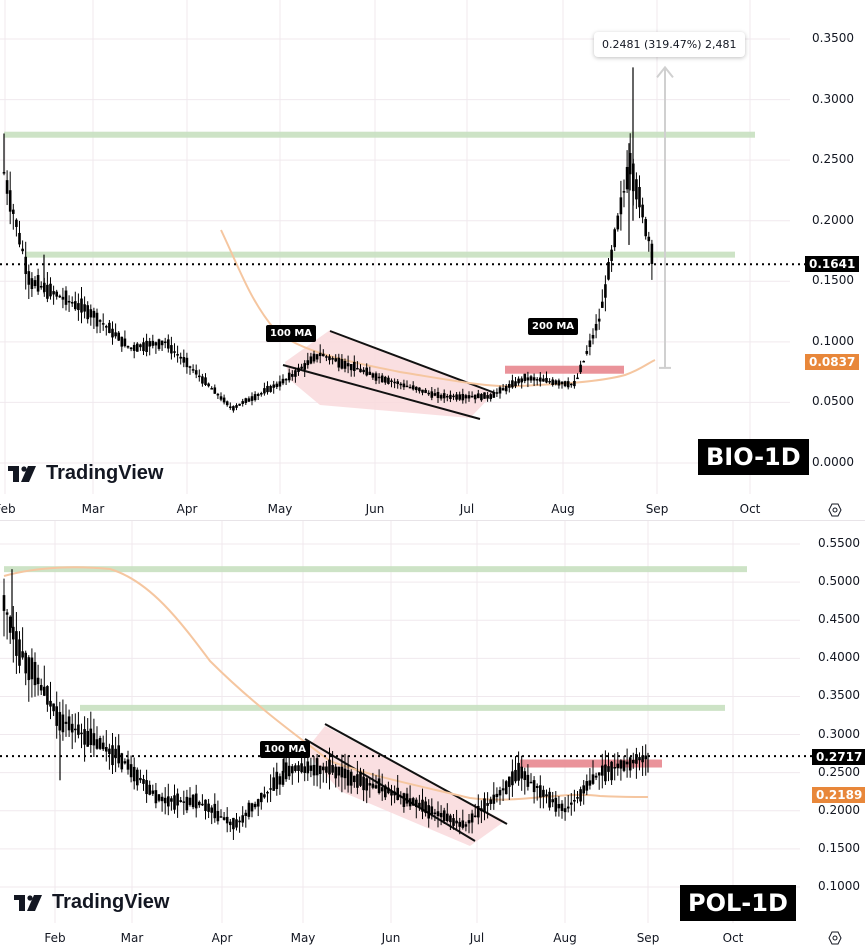  Describe the element at coordinates (553, 326) in the screenshot. I see `ma-label-200: 200 MA` at that location.